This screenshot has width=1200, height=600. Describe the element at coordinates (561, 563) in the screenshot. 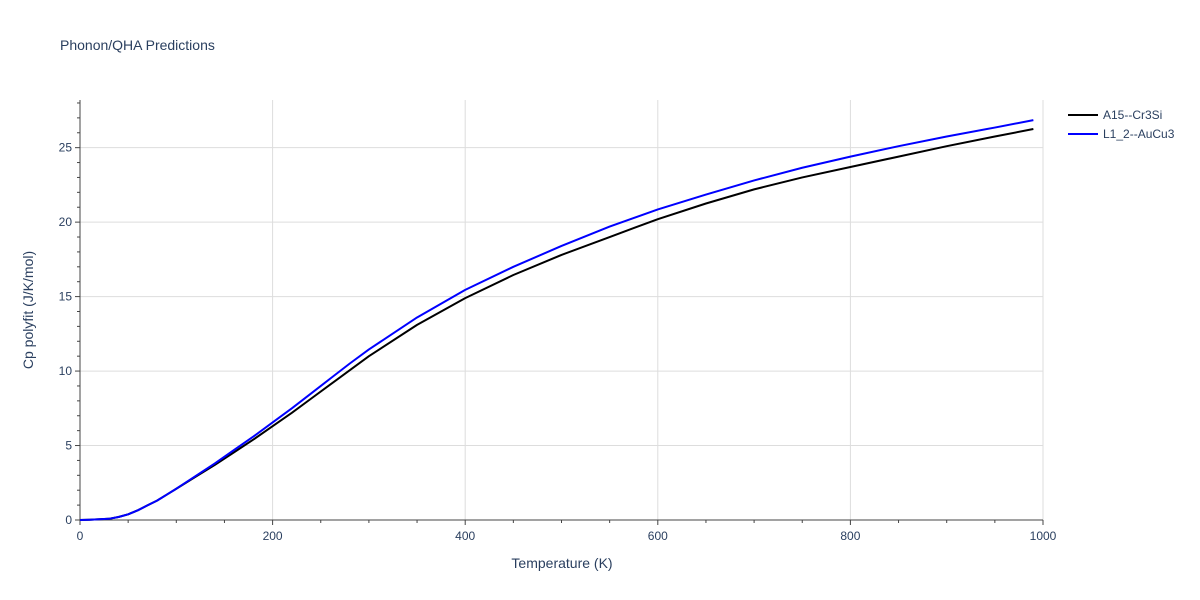

I see `x-axis-title: Temperature (K)` at that location.